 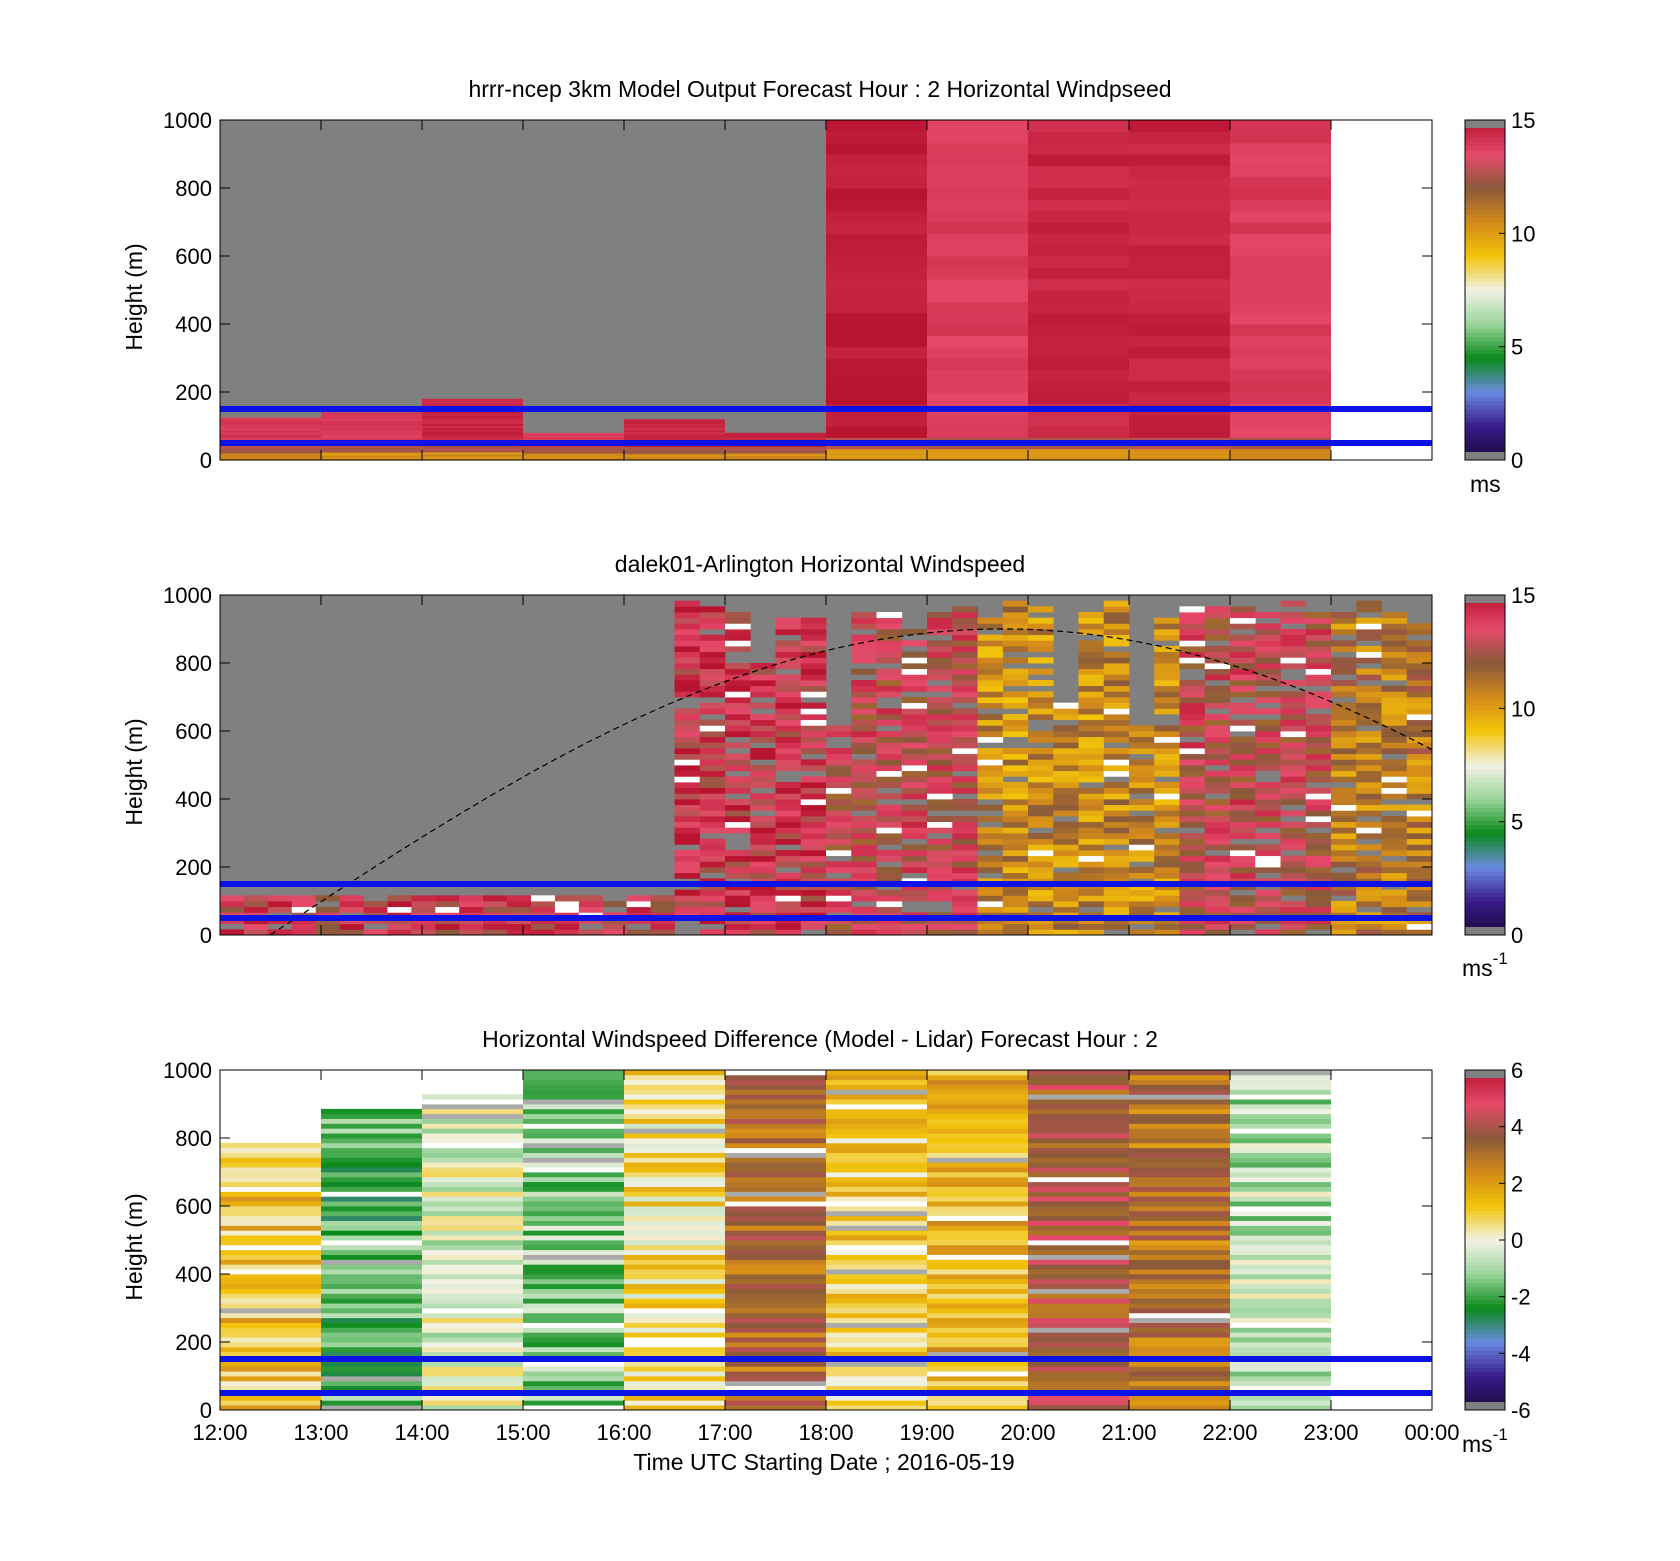 I want to click on y-tick-label: 0, so click(x=206, y=935).